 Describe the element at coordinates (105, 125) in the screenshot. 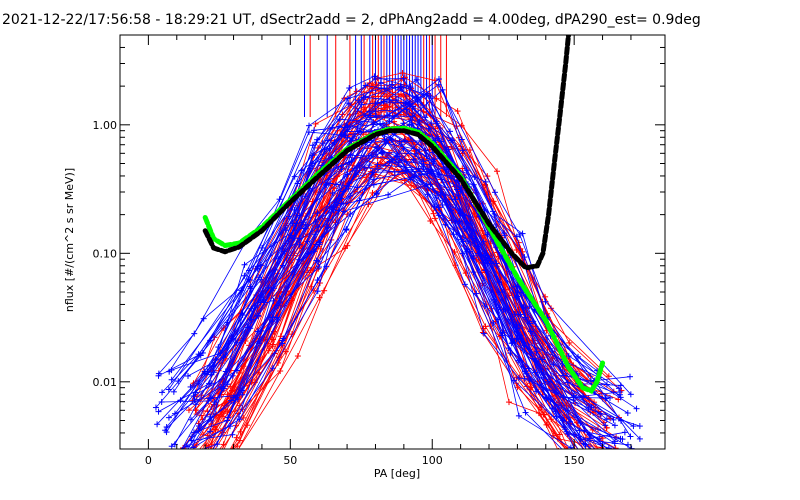

I see `y-tick-label: 1.00` at that location.